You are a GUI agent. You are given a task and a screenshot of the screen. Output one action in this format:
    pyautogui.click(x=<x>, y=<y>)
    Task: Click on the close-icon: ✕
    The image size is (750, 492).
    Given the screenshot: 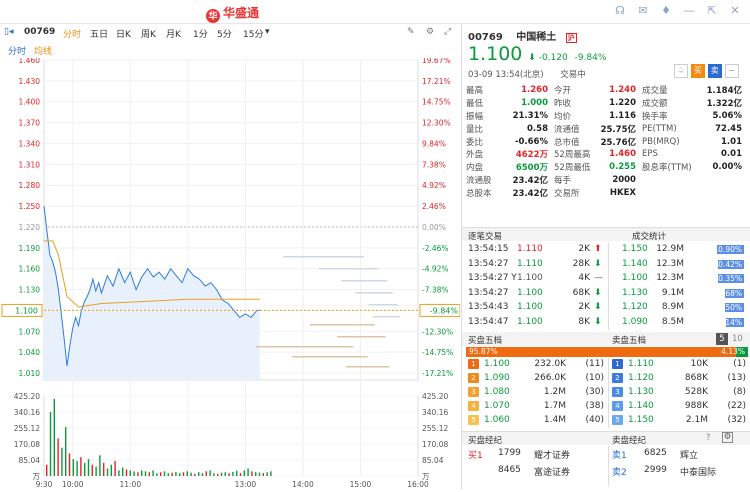 What is the action you would take?
    pyautogui.click(x=735, y=10)
    